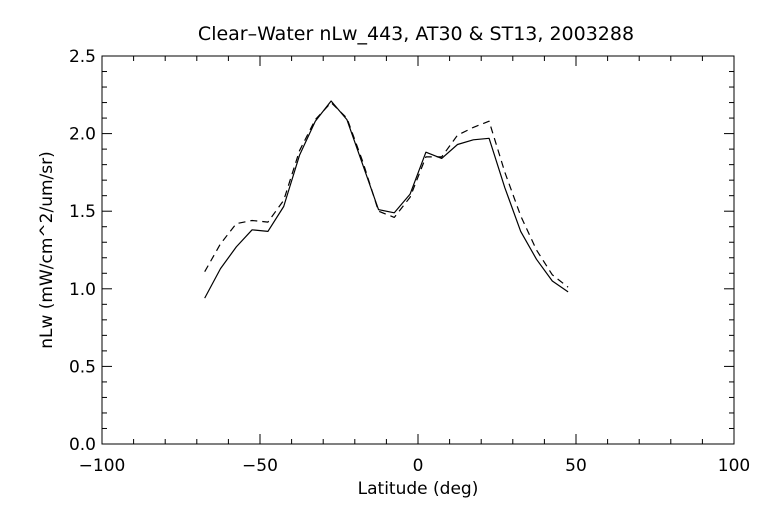  What do you see at coordinates (734, 466) in the screenshot?
I see `x-tick-label: 100` at bounding box center [734, 466].